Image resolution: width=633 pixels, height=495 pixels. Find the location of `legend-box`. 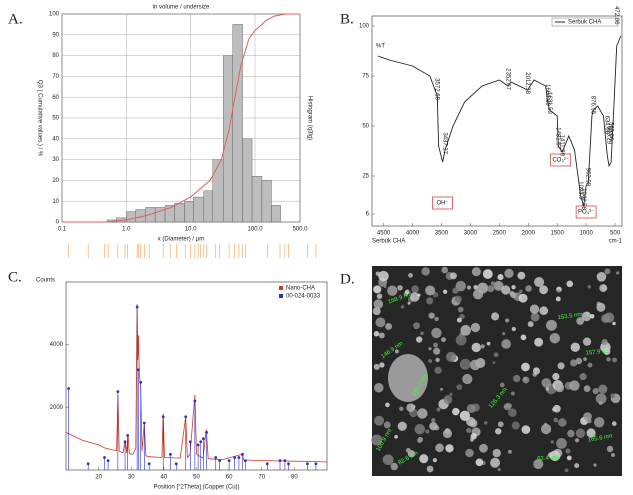

legend-box is located at coordinates (585, 22).